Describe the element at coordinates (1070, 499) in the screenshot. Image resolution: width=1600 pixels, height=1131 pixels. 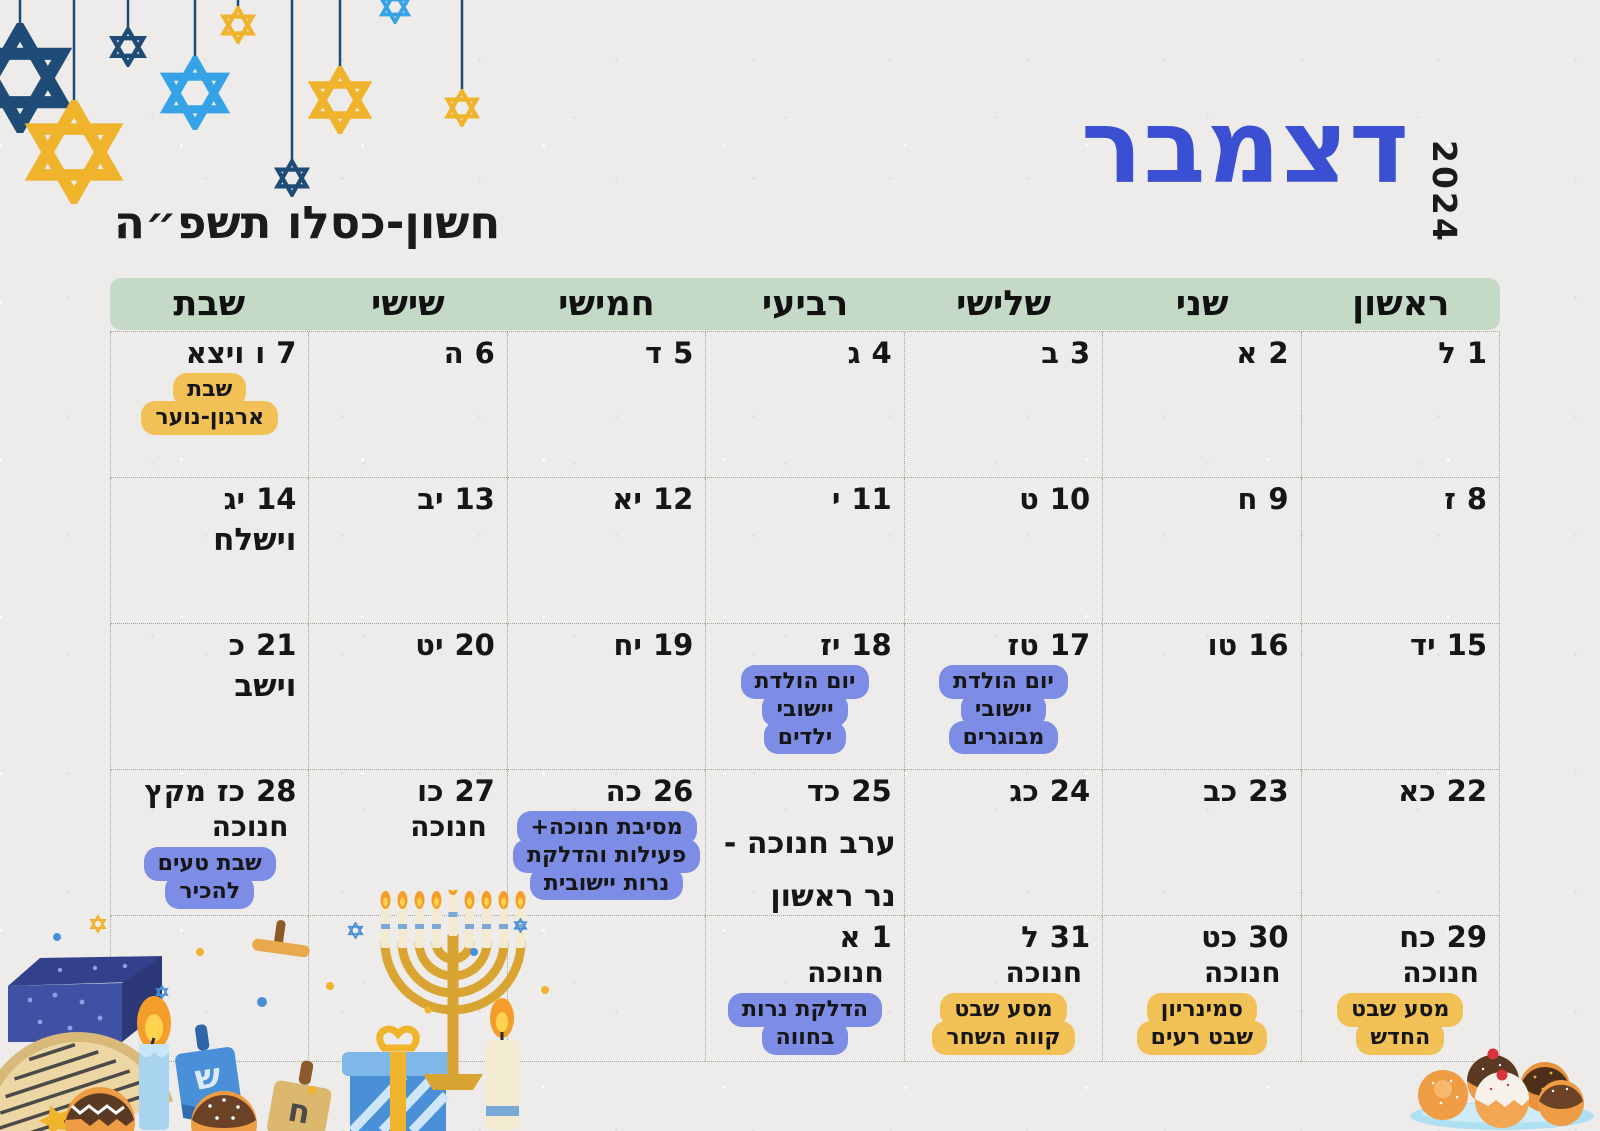
I see `date-number: 10` at that location.